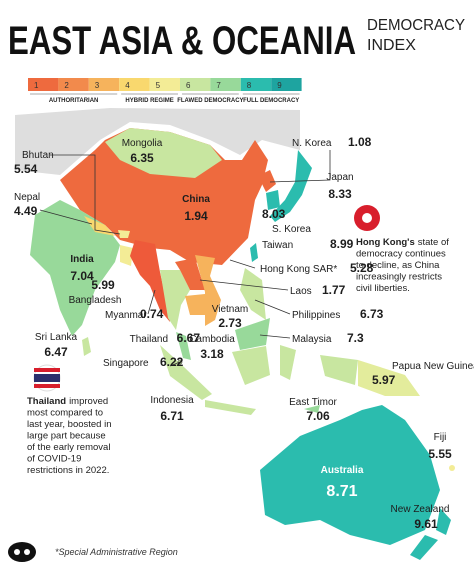 This screenshot has height=578, width=474. I want to click on country-name: Myanmar, so click(126, 315).